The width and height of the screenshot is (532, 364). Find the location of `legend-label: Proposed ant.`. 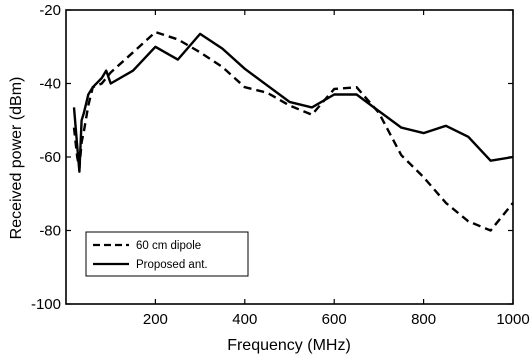

legend-label: Proposed ant. is located at coordinates (172, 265).